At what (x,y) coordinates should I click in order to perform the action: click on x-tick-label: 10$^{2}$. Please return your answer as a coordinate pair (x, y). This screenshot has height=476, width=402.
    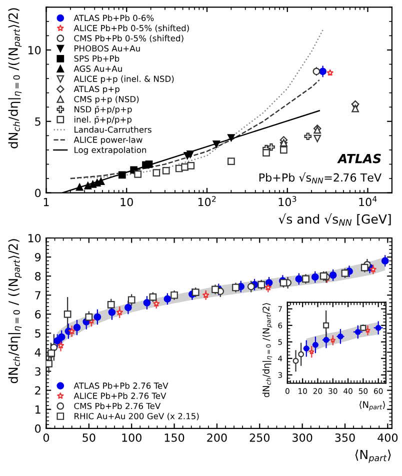
    Looking at the image, I should click on (207, 201).